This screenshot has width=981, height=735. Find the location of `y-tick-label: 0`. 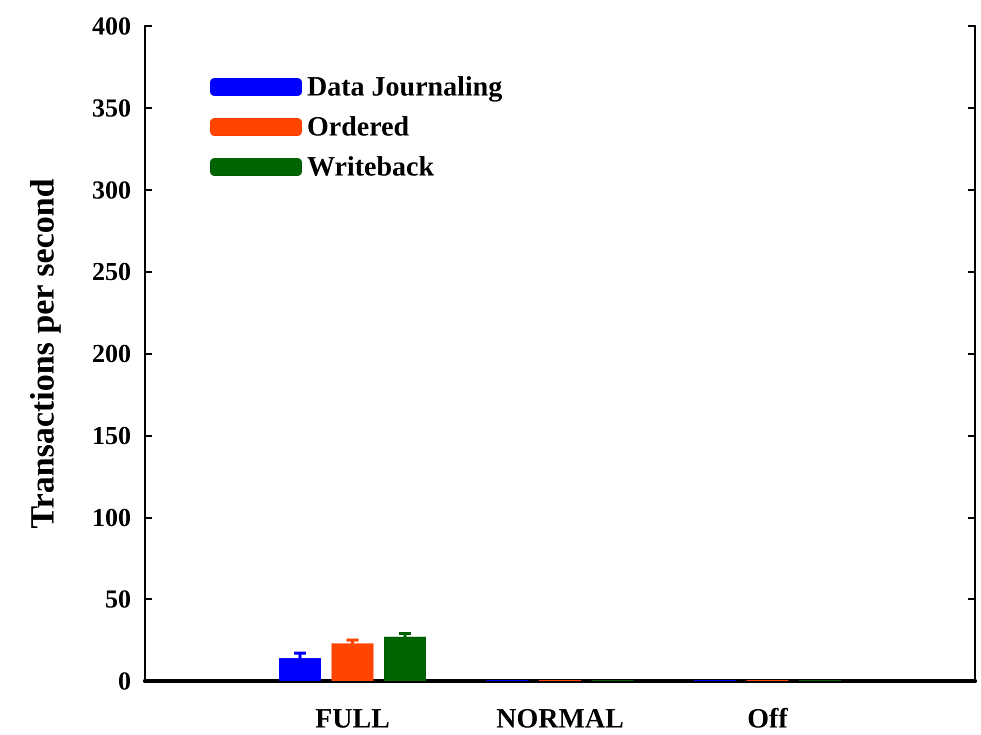

y-tick-label: 0 is located at coordinates (124, 681).